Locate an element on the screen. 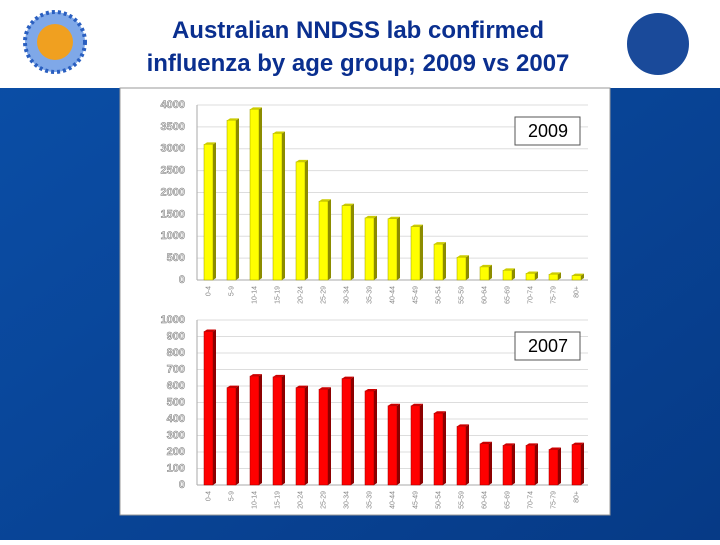  y-tick-label: 700 is located at coordinates (176, 369).